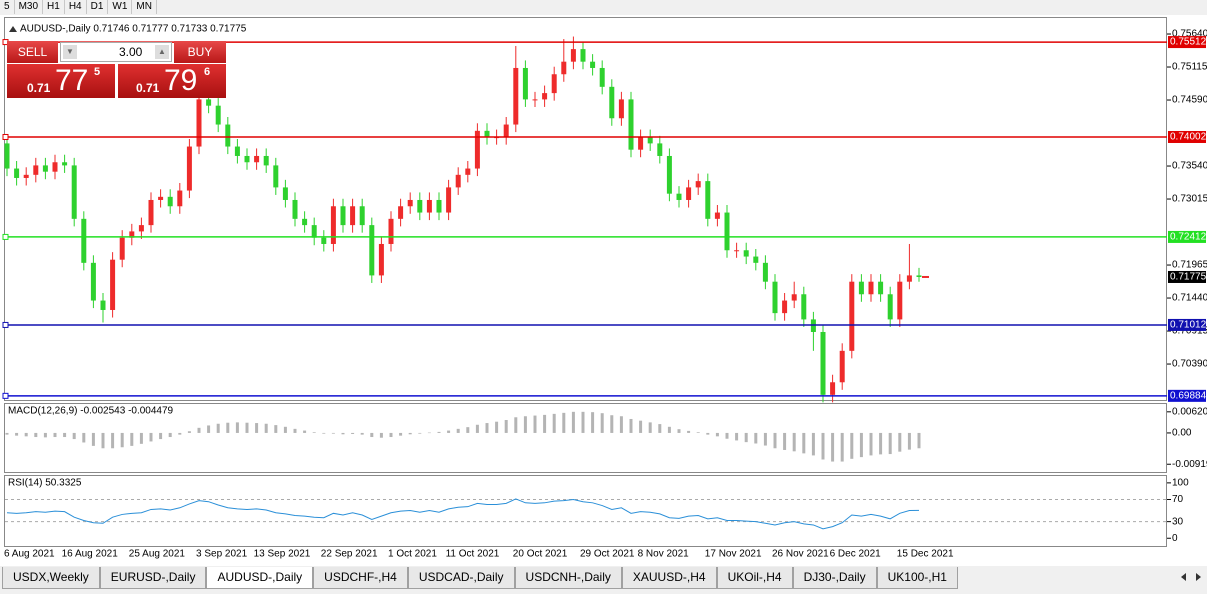  What do you see at coordinates (76, 7) in the screenshot?
I see `timeframe-button: H4` at bounding box center [76, 7].